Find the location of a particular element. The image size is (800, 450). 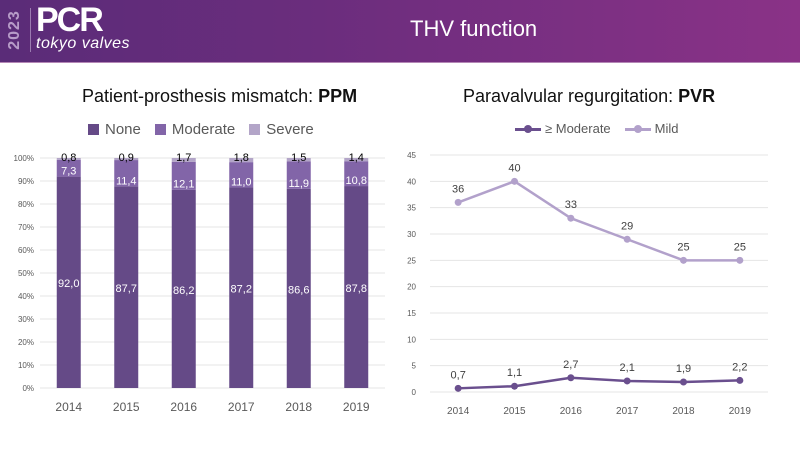

legend-label-severe: Severe is located at coordinates (290, 129).